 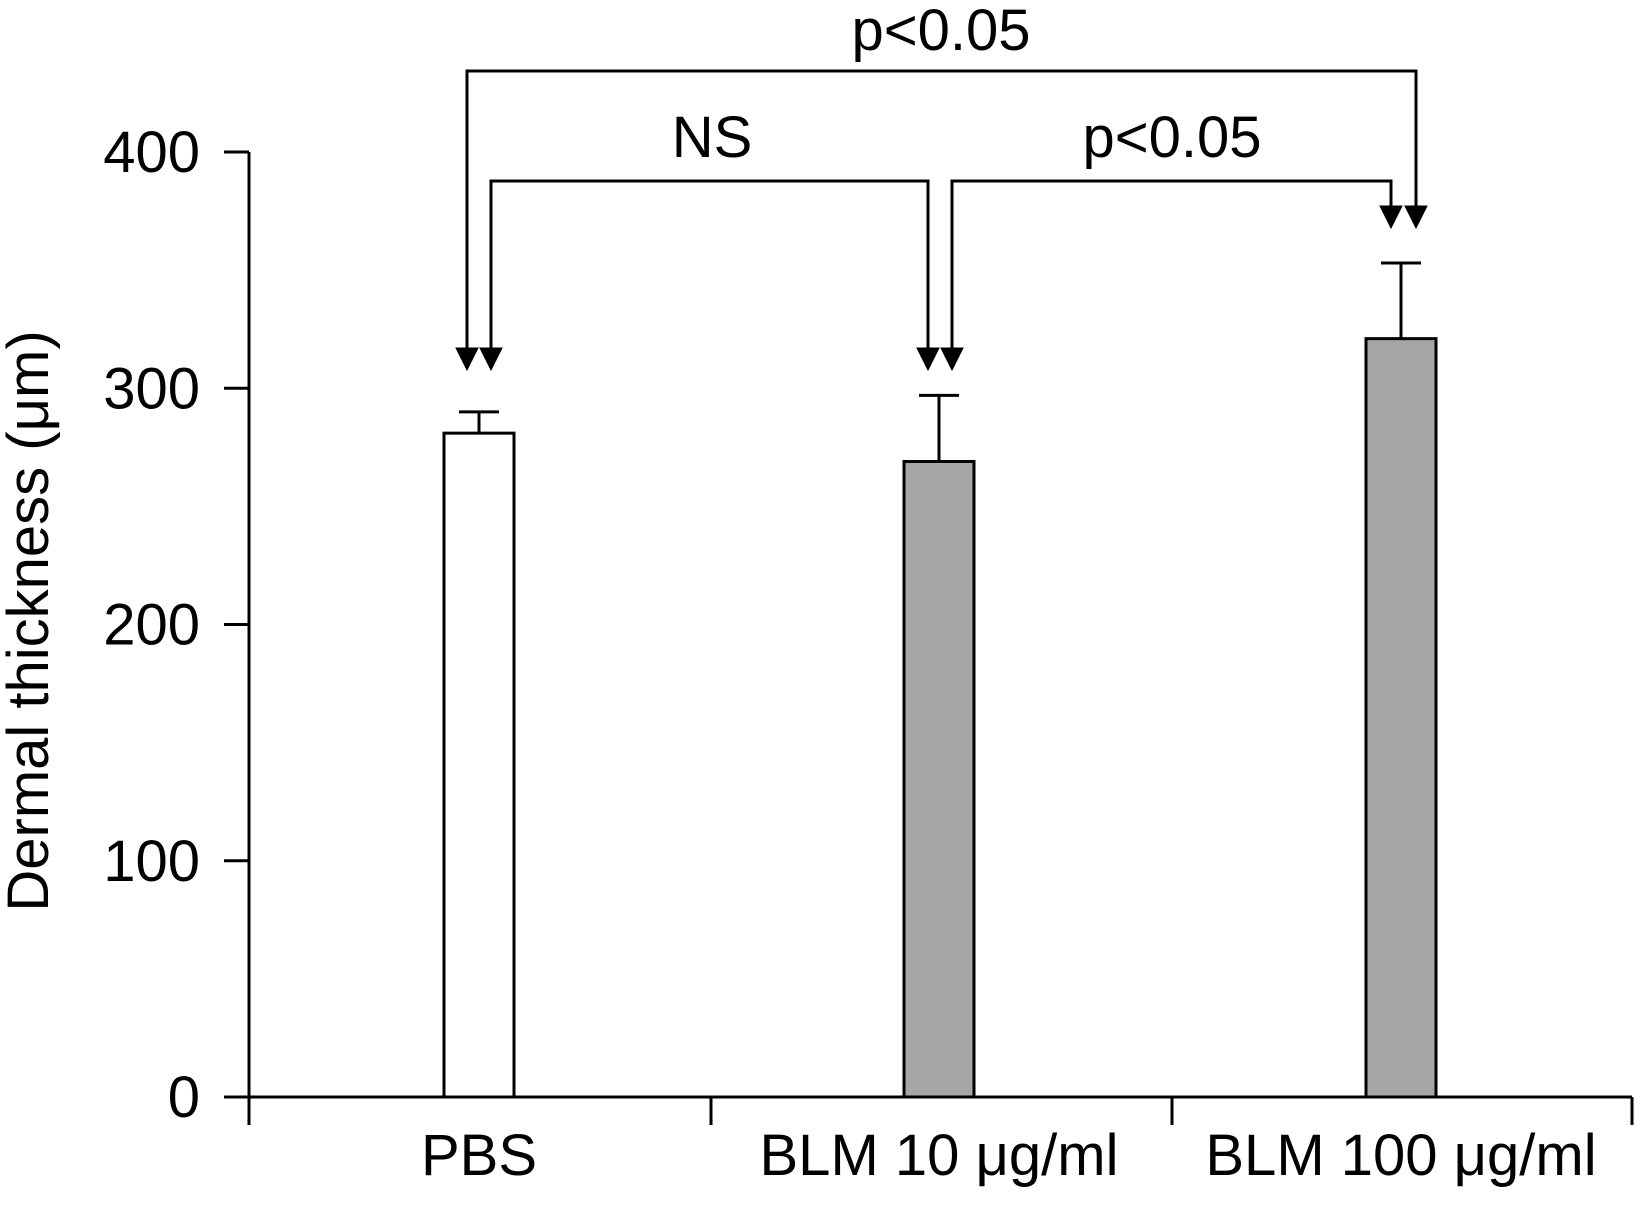 I want to click on error-bars, so click(x=940, y=361).